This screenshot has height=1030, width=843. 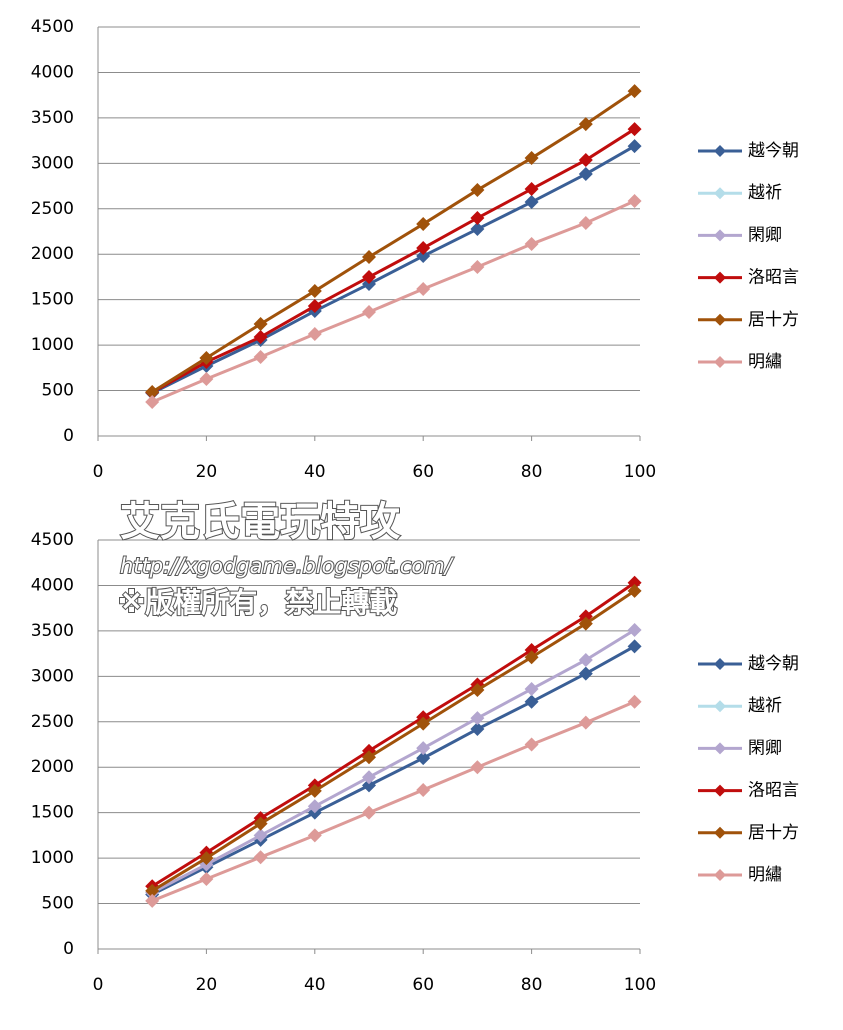 What do you see at coordinates (52, 631) in the screenshot?
I see `y-tick-label: 3500` at bounding box center [52, 631].